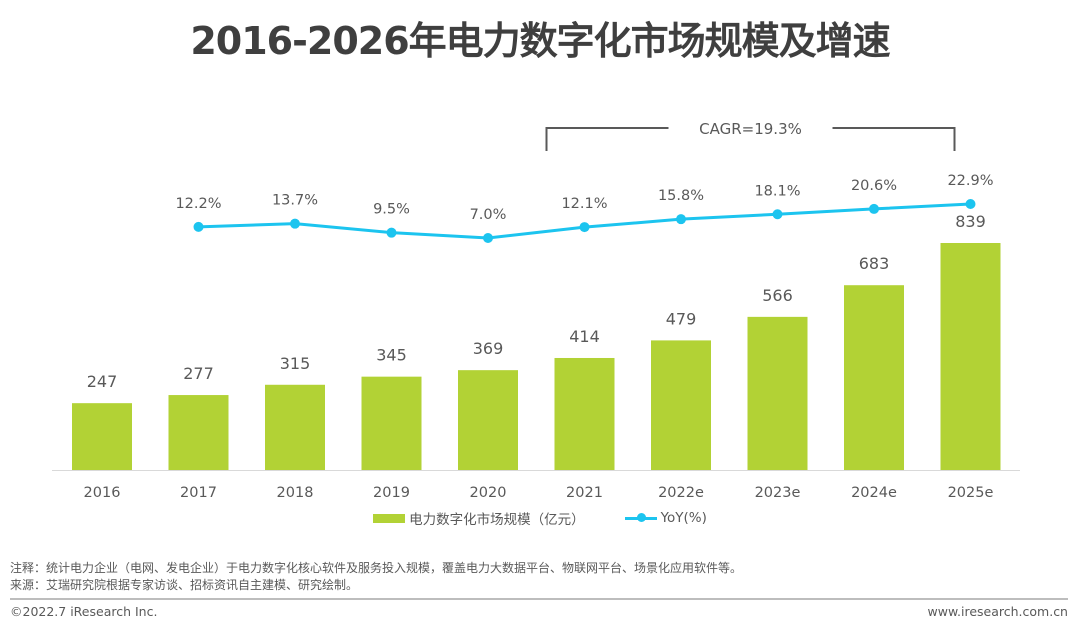  I want to click on bar-2025e, so click(970, 356).